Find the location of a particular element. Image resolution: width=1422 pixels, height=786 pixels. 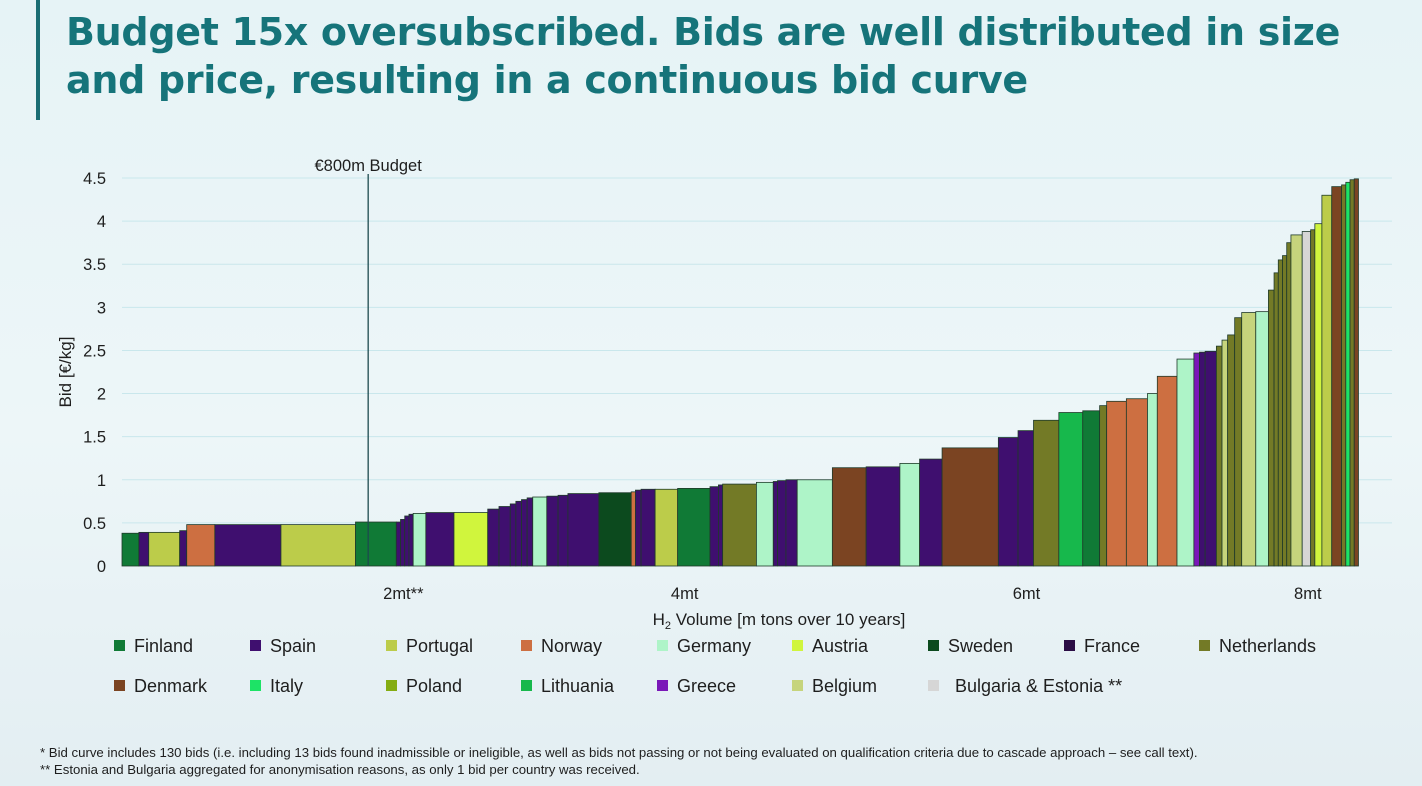

legend-item: Sweden is located at coordinates (970, 646).